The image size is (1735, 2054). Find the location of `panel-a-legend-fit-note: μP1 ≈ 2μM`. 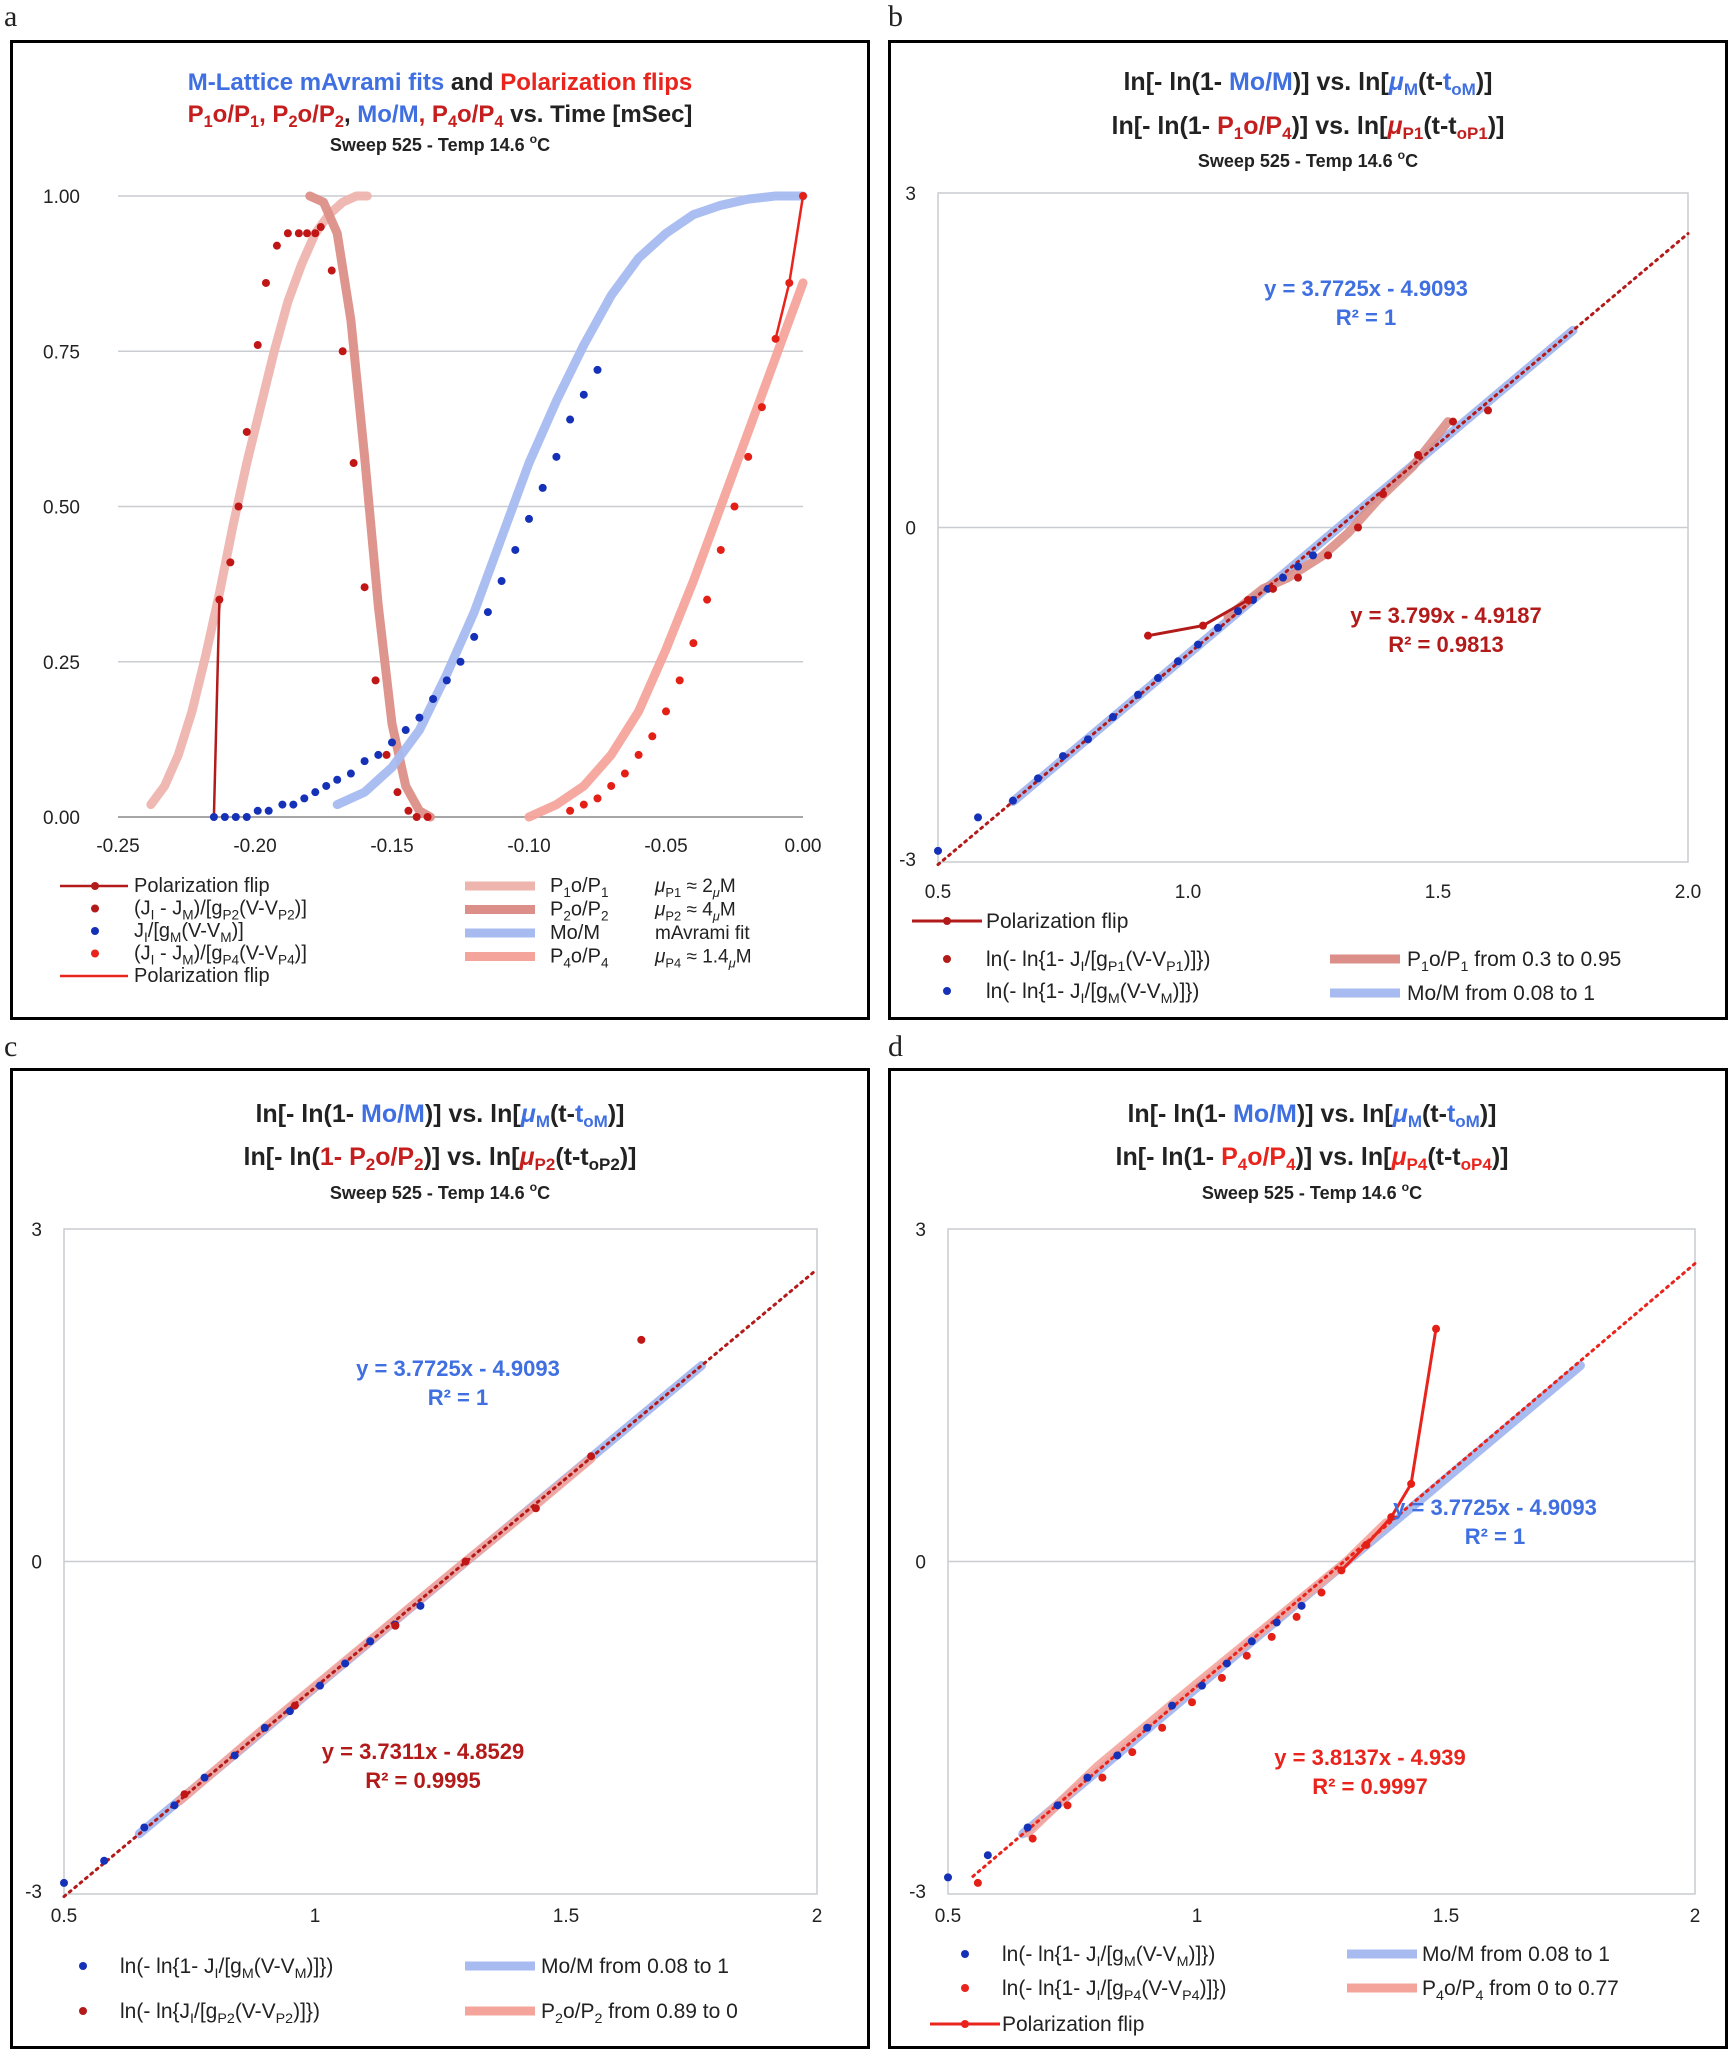

panel-a-legend-fit-note: μP1 ≈ 2μM is located at coordinates (695, 888).